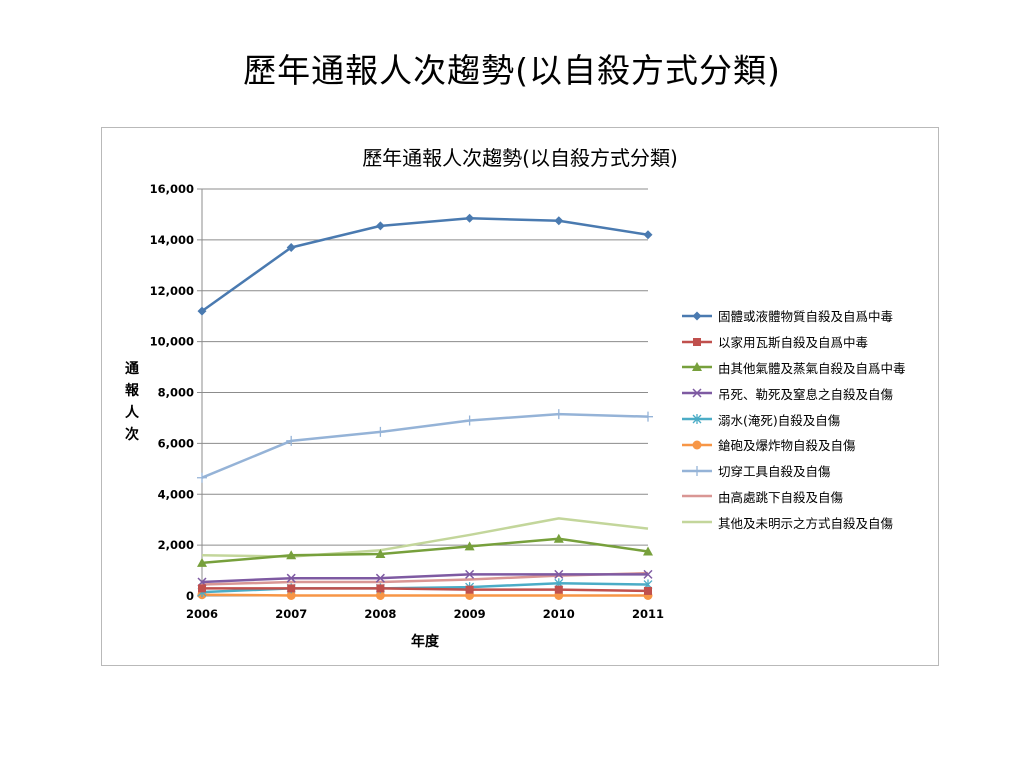 The width and height of the screenshot is (1024, 768). I want to click on y-tick-label: 10,000, so click(172, 342).